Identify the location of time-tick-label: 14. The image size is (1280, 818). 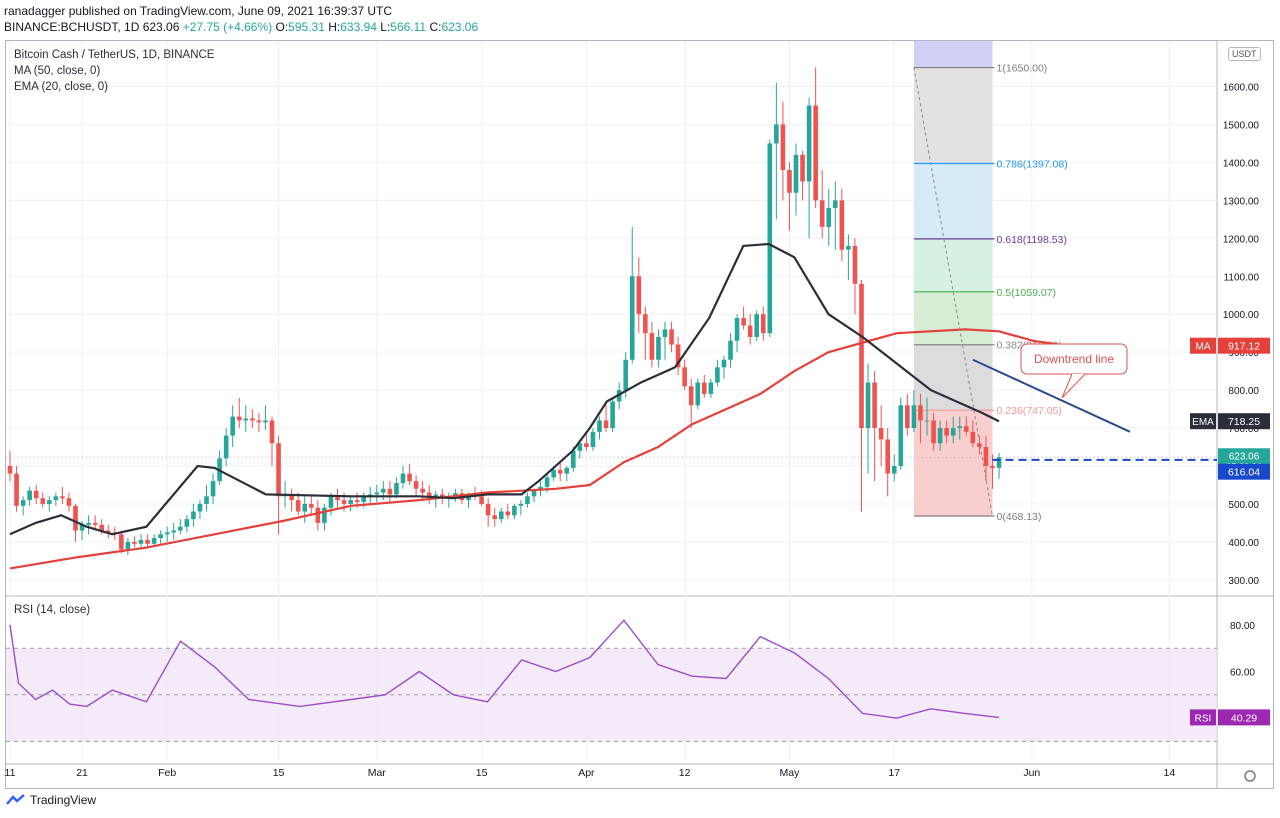
(1170, 773).